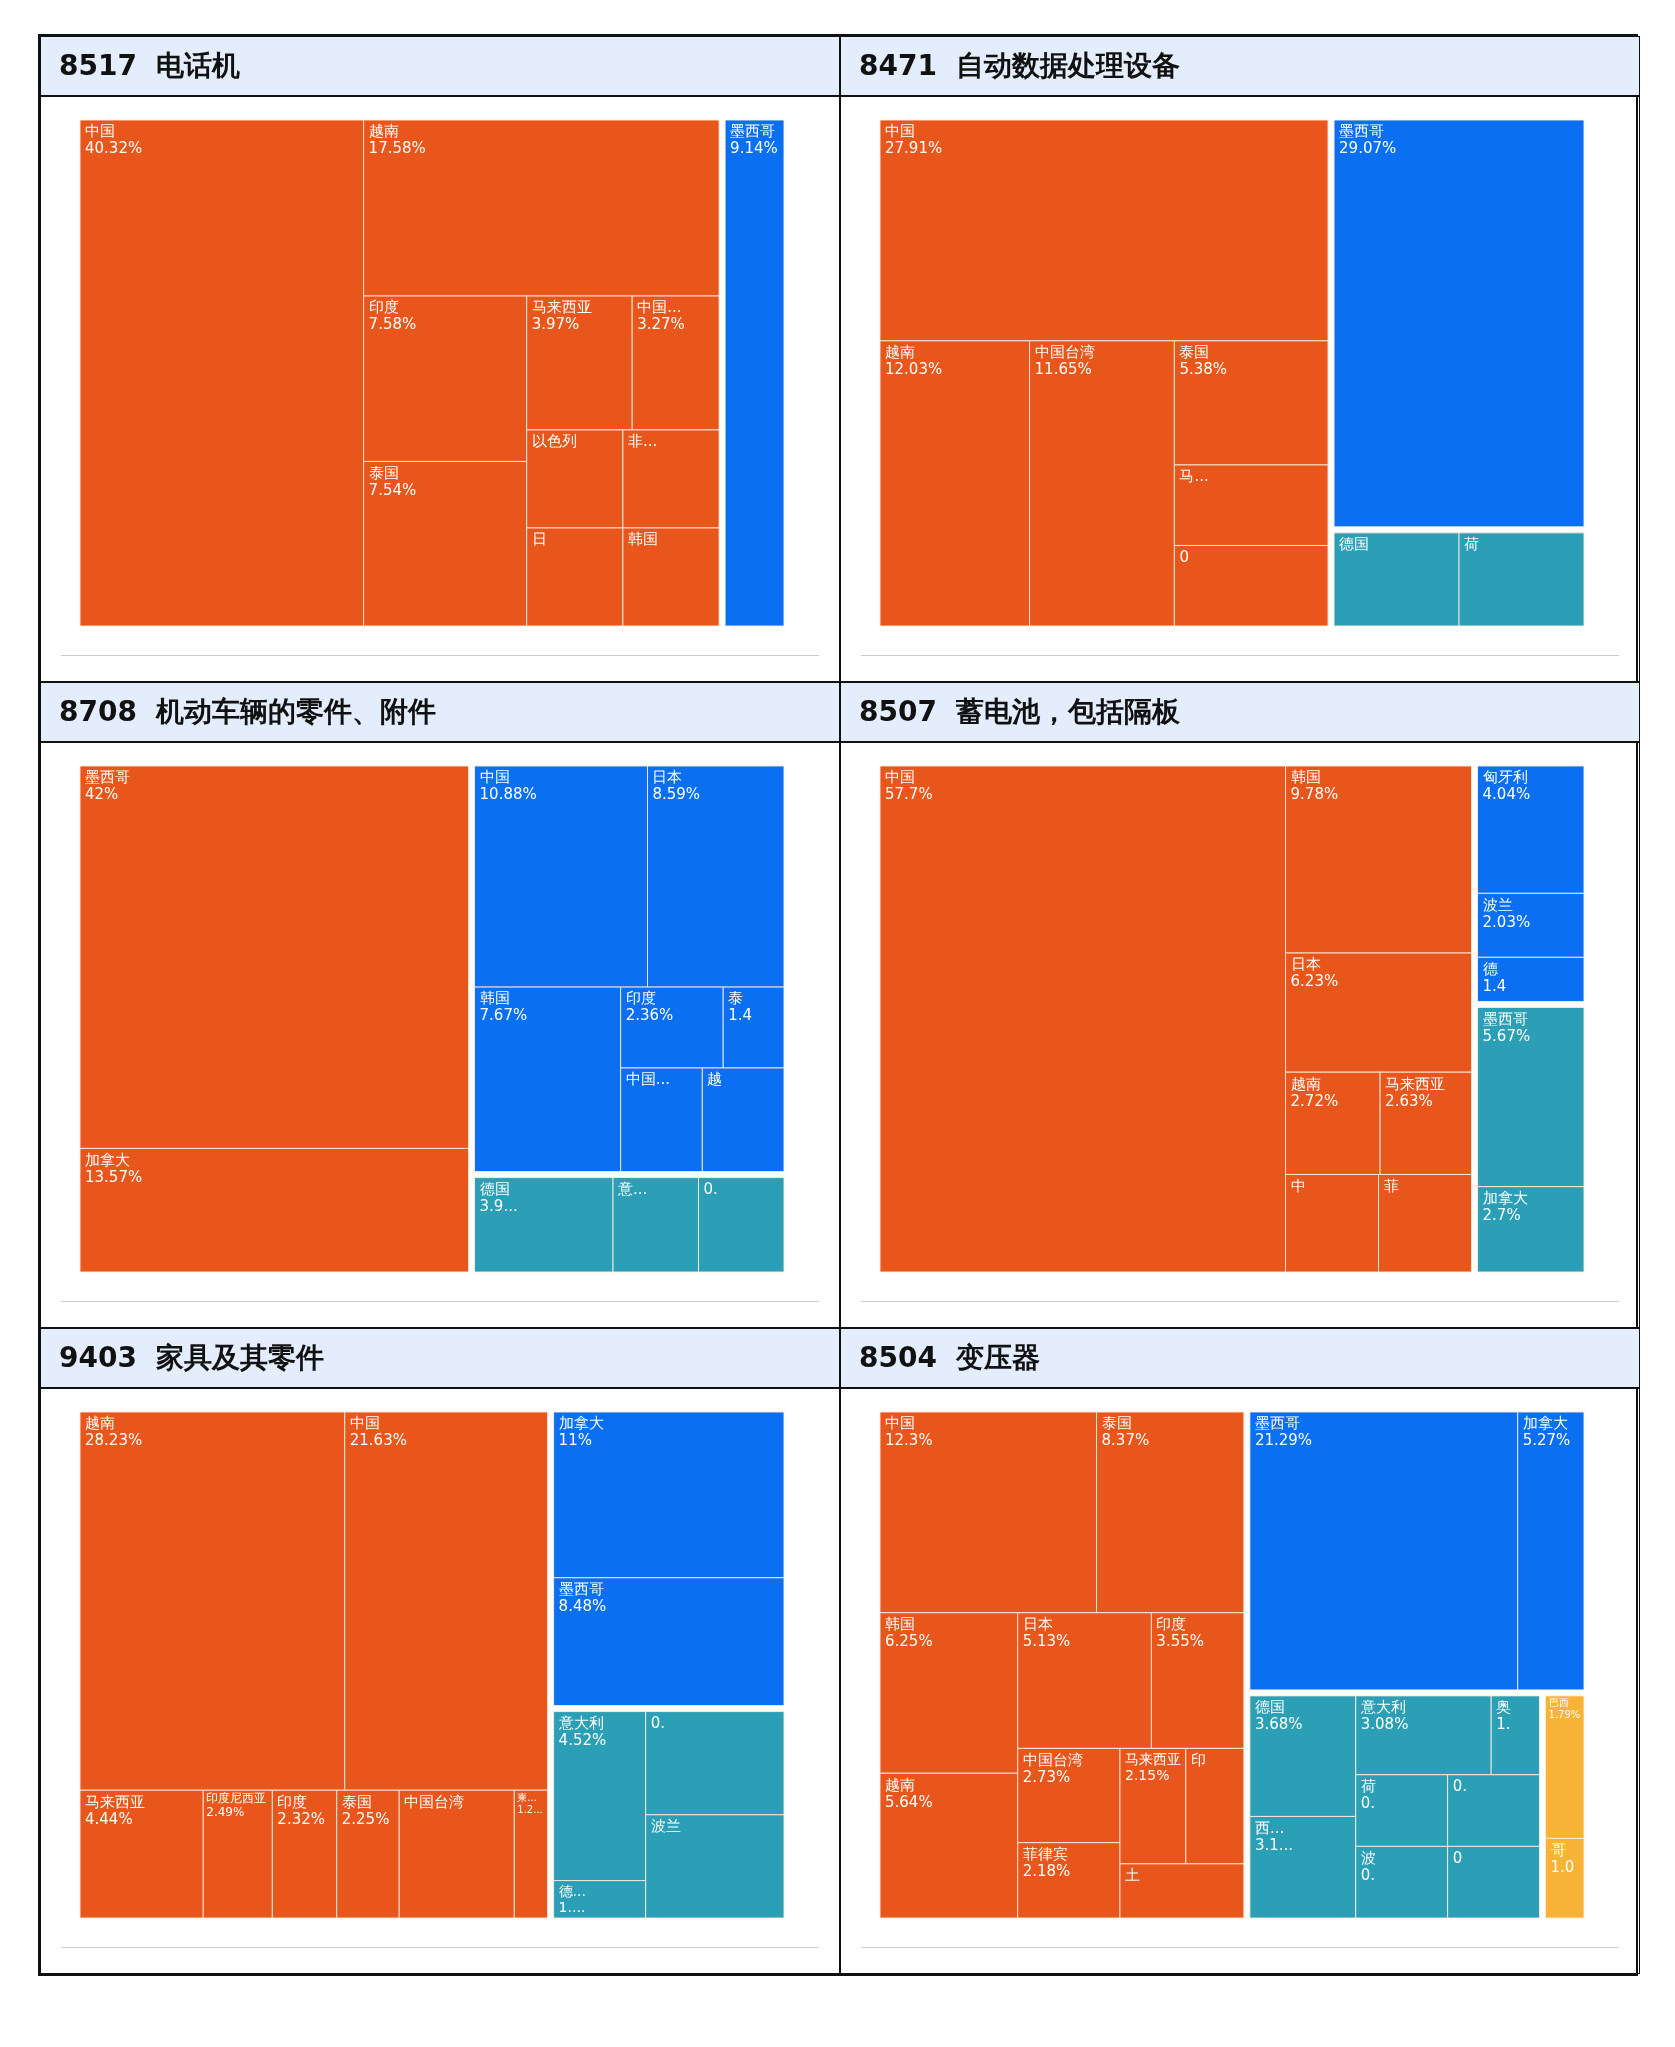  What do you see at coordinates (114, 1440) in the screenshot?
I see `data-label: 28.23%` at bounding box center [114, 1440].